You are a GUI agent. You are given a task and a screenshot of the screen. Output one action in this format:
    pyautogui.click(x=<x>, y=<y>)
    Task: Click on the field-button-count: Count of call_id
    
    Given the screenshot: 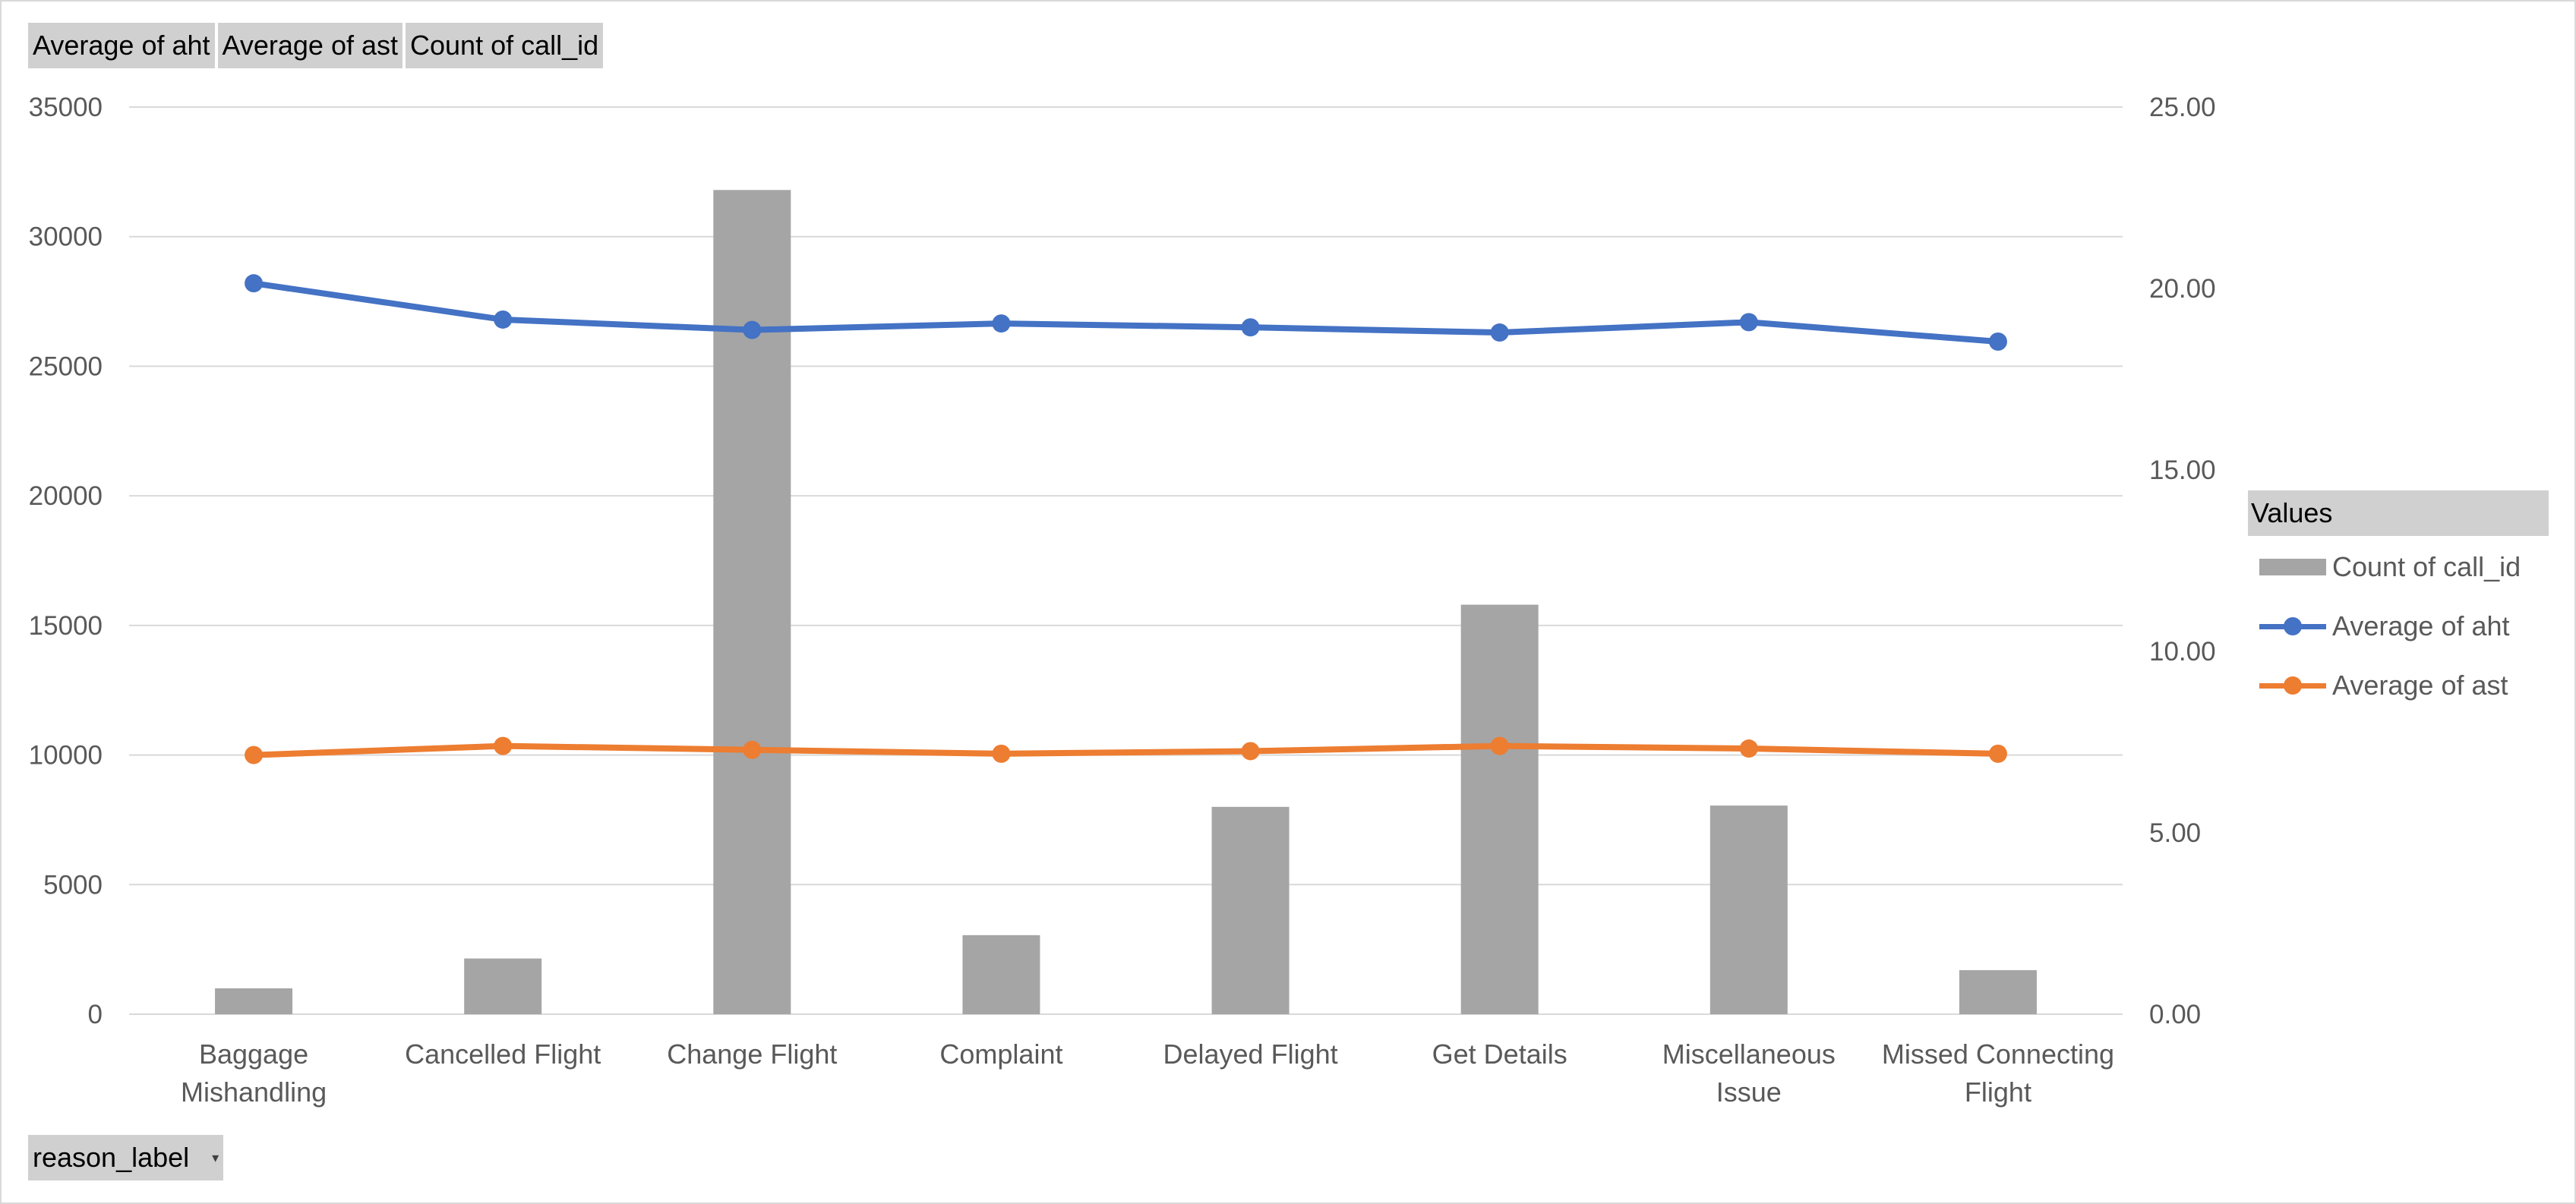 What is the action you would take?
    pyautogui.click(x=505, y=45)
    